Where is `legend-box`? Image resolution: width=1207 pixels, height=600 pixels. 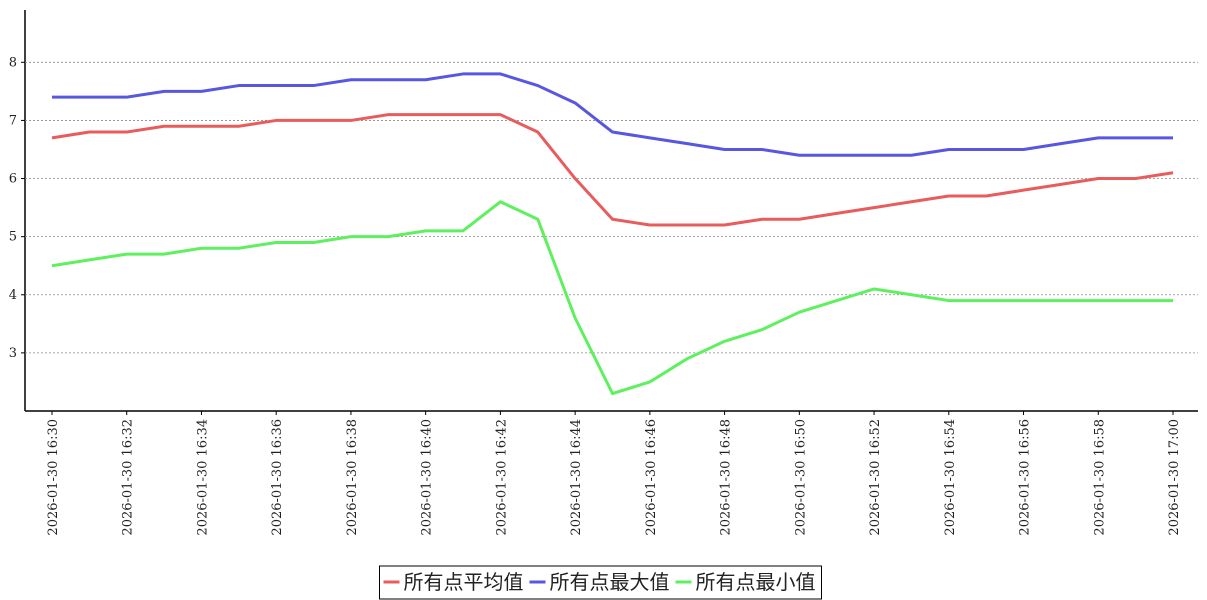 legend-box is located at coordinates (600, 582).